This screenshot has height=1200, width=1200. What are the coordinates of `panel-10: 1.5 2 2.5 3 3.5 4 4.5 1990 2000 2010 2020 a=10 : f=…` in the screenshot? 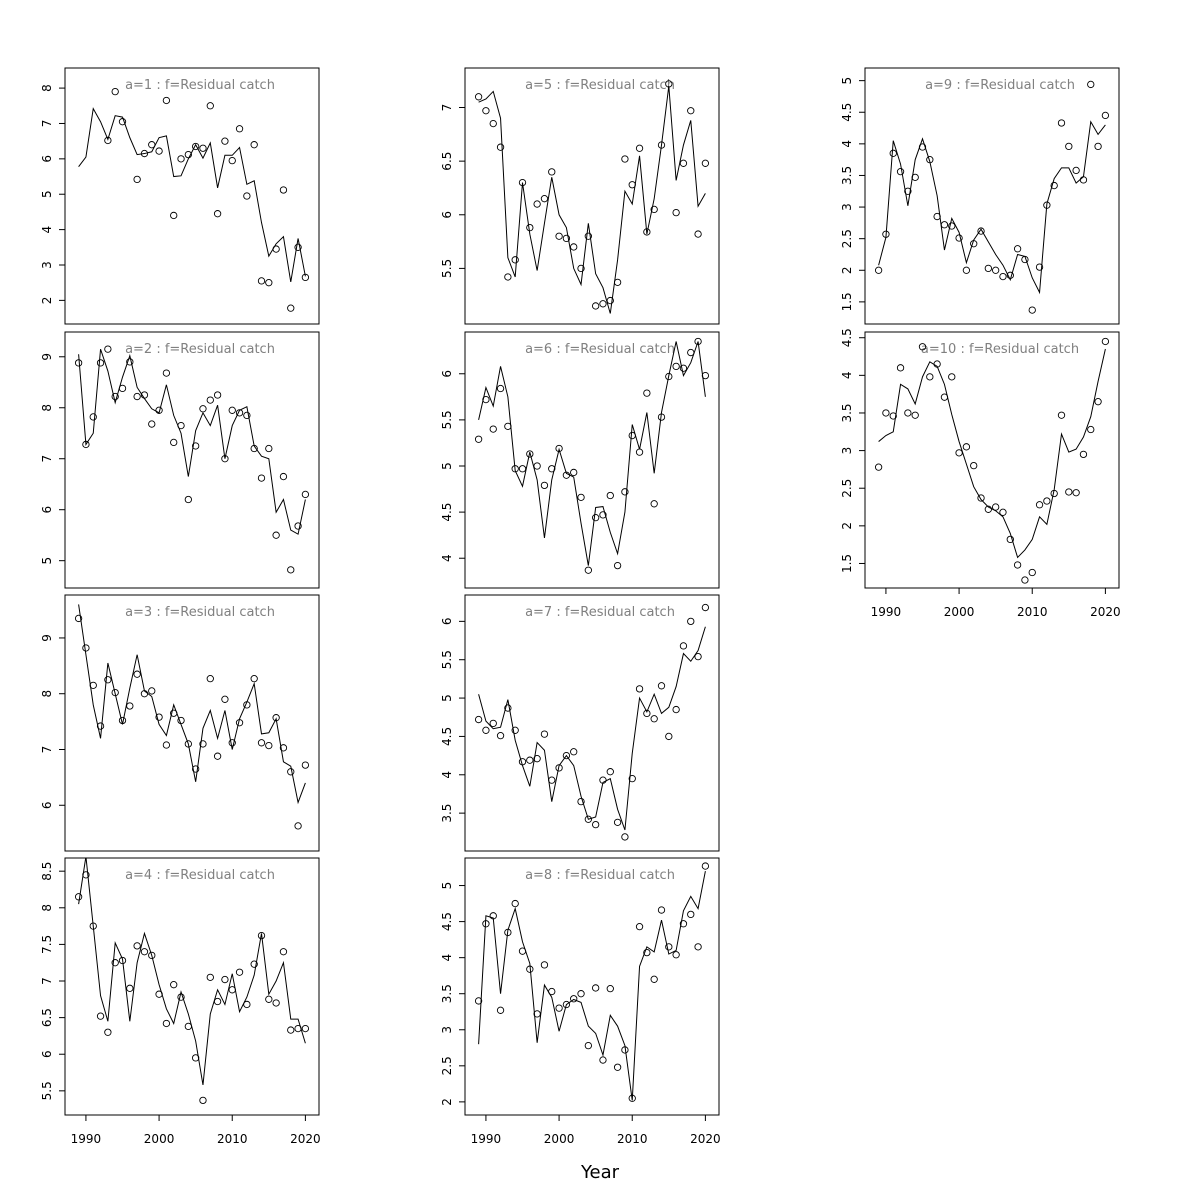 It's located at (980, 473).